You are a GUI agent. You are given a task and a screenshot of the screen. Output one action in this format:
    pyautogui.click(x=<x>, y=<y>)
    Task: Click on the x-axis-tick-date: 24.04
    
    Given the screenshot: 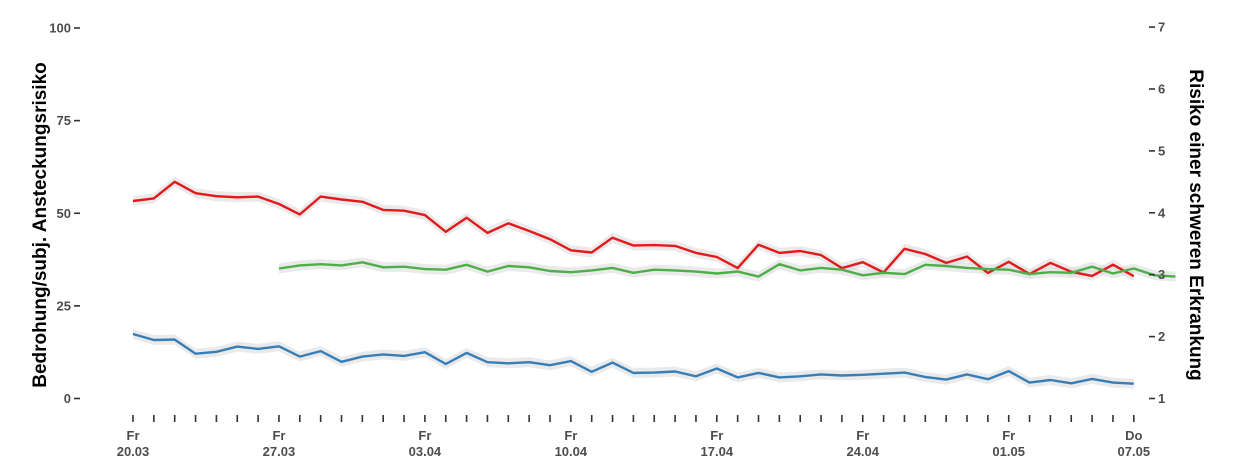 What is the action you would take?
    pyautogui.click(x=862, y=451)
    